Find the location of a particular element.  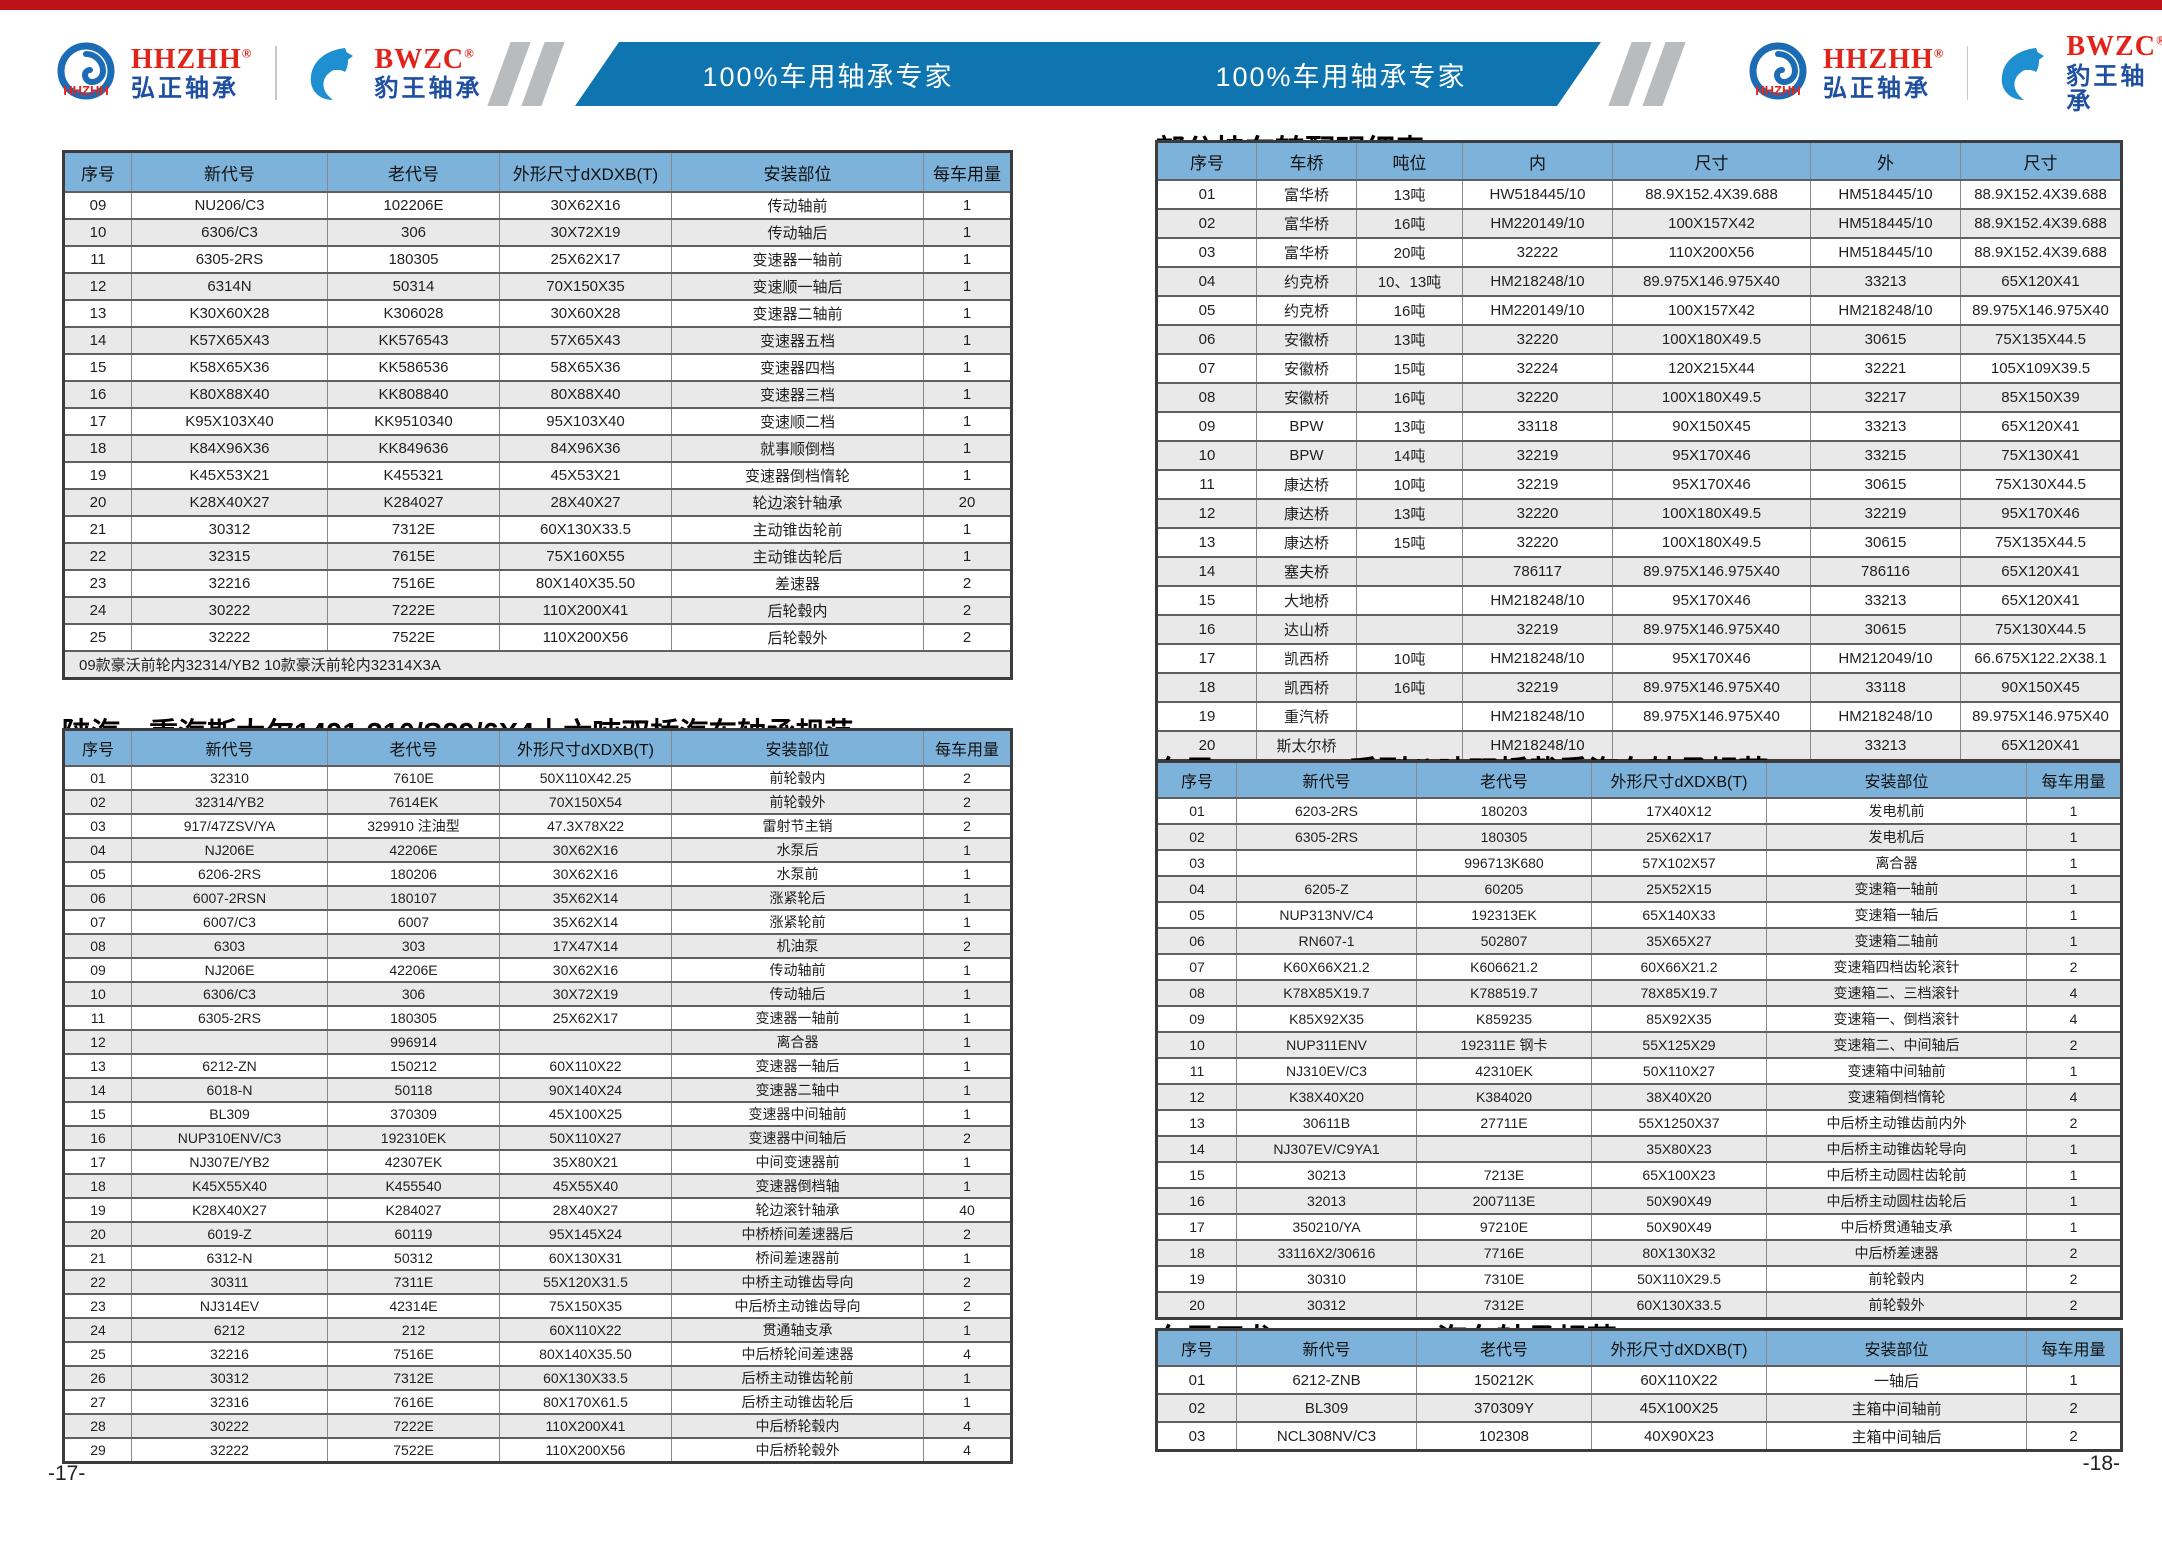

table-cell: 78X85X19.7 is located at coordinates (1679, 993).